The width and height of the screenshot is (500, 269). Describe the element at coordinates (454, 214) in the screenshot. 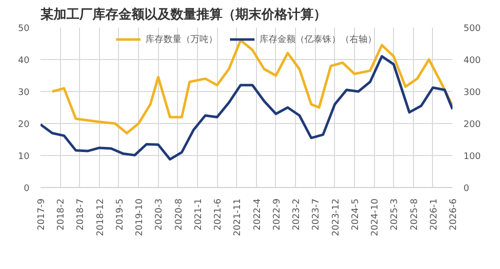

I see `x-tick-label: 2026-6` at that location.